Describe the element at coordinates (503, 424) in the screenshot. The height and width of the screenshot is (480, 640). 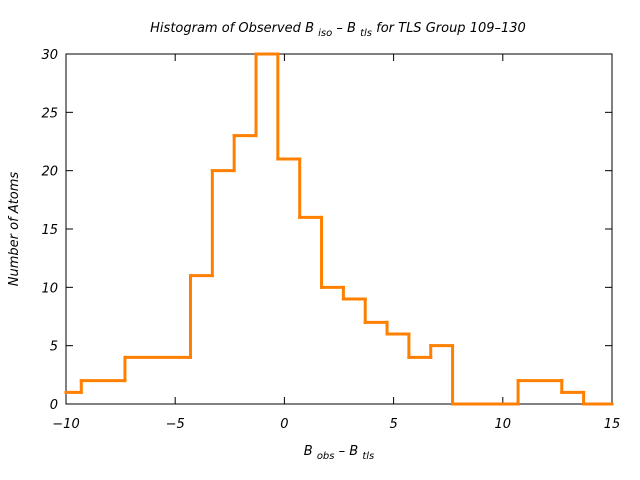
I see `x-tick-label: 10` at that location.